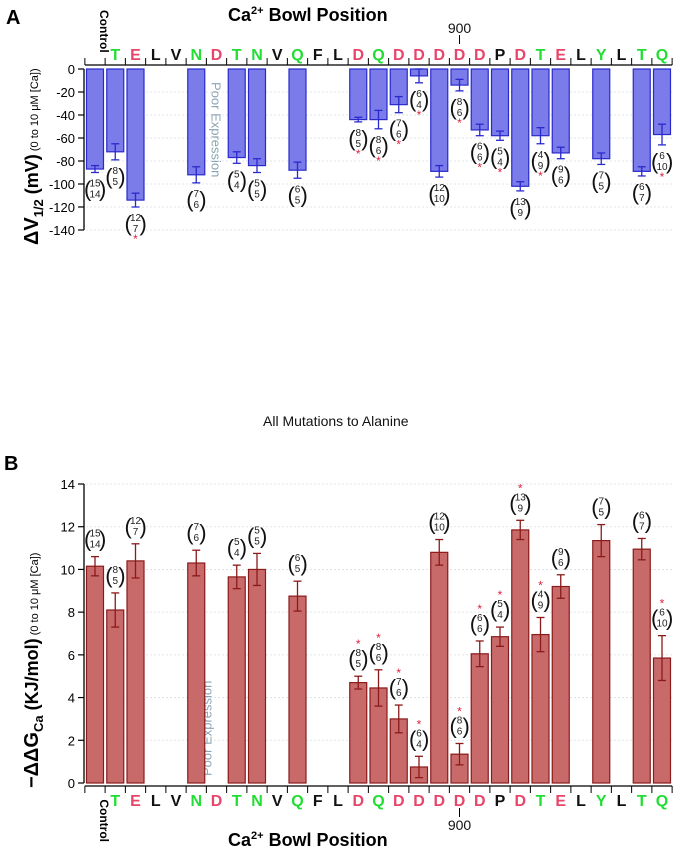 The height and width of the screenshot is (853, 683). What do you see at coordinates (500, 609) in the screenshot?
I see `sample-size-label: ()54` at bounding box center [500, 609].